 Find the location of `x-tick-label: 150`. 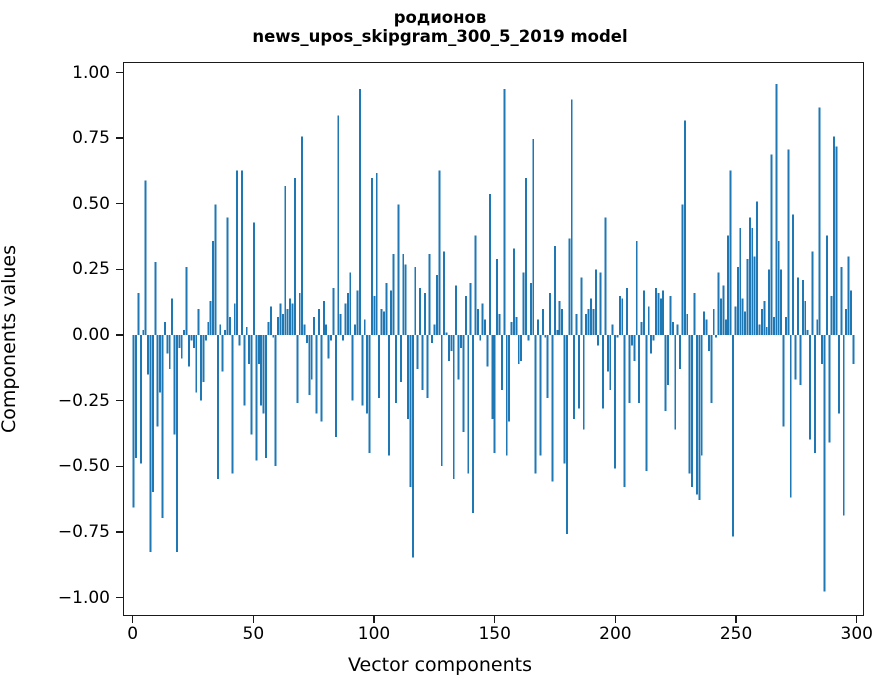

x-tick-label: 150 is located at coordinates (494, 634).